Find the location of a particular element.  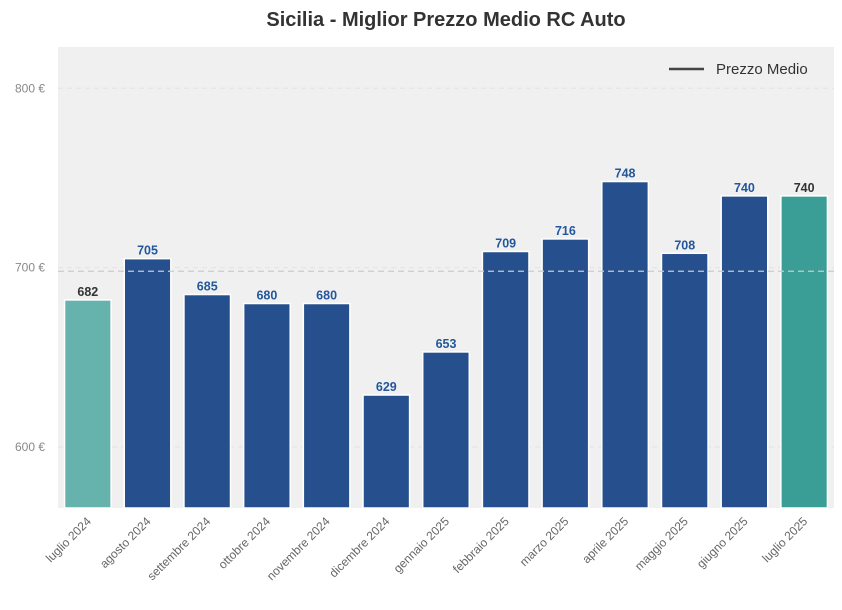

x-tick-label: febbraio 2025 is located at coordinates (481, 545).